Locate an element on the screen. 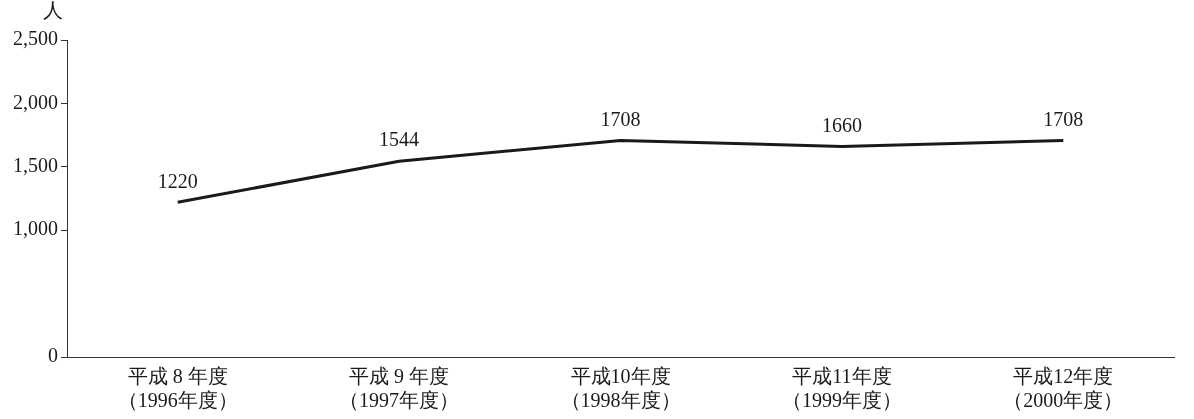 This screenshot has width=1194, height=419. data-label: 1544 is located at coordinates (399, 139).